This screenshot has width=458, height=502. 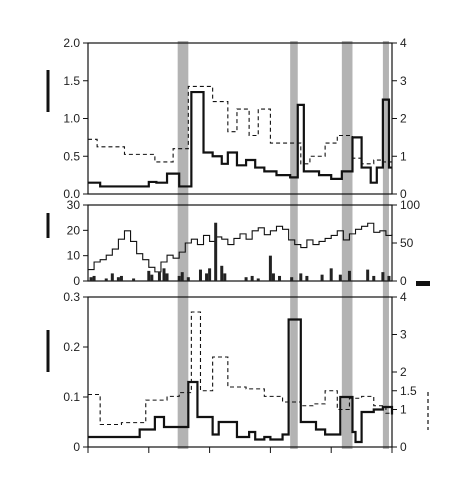 I want to click on right-tick-label: 50, so click(x=407, y=243).